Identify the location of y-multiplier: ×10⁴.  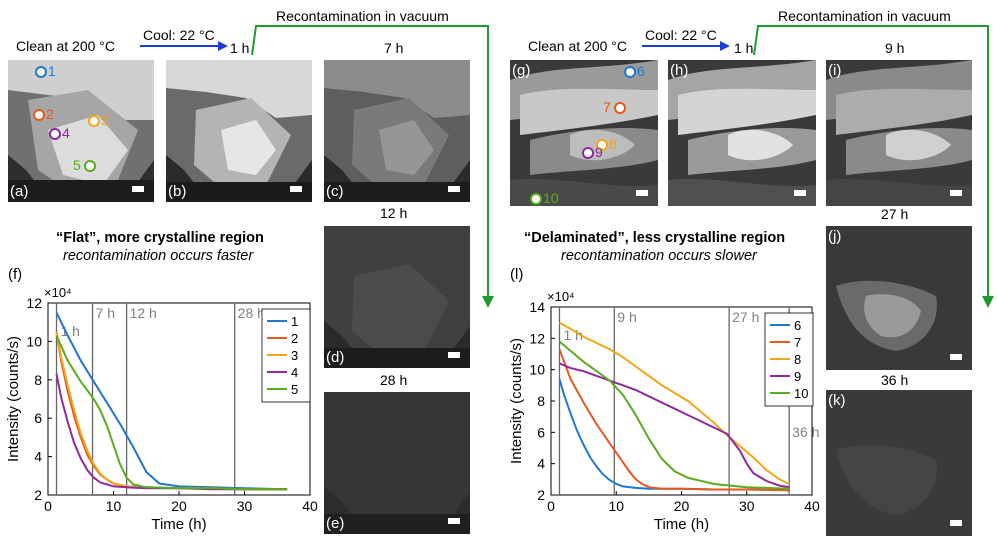
(561, 296).